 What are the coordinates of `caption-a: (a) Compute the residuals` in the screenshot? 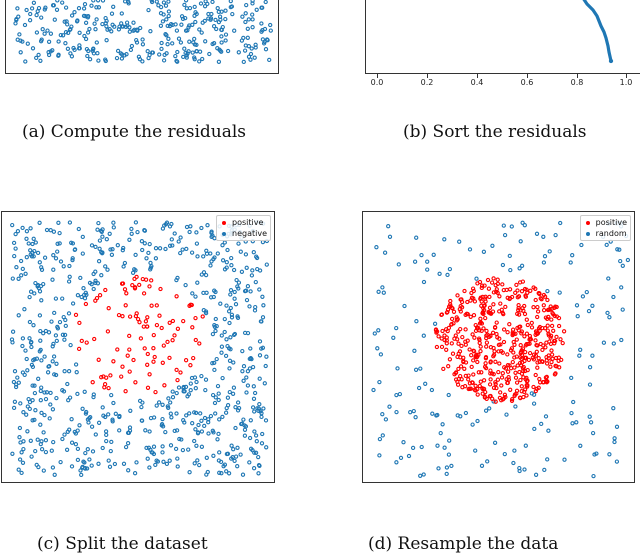 It's located at (134, 132).